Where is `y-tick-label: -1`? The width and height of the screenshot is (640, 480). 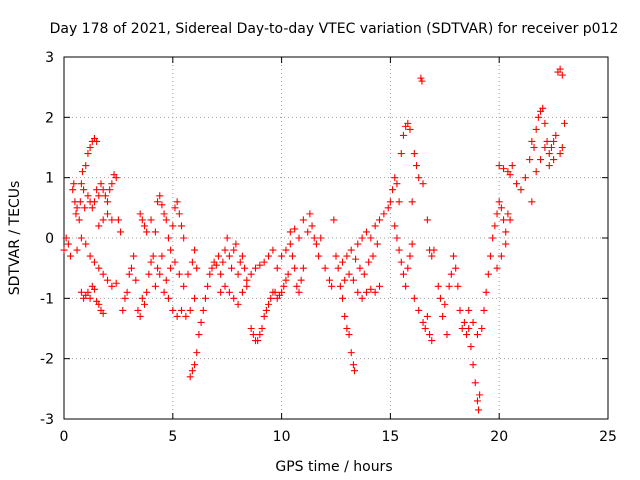 y-tick-label: -1 is located at coordinates (47, 299).